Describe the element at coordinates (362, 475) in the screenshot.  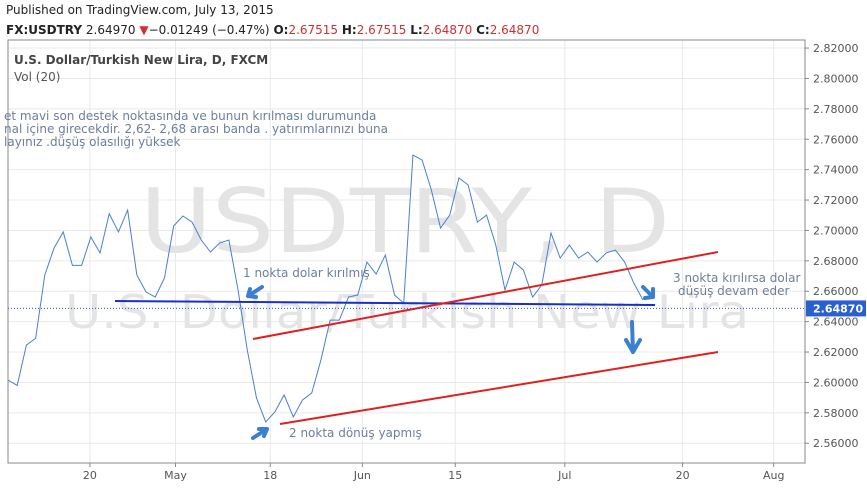
I see `x-tick-label: Jun` at that location.